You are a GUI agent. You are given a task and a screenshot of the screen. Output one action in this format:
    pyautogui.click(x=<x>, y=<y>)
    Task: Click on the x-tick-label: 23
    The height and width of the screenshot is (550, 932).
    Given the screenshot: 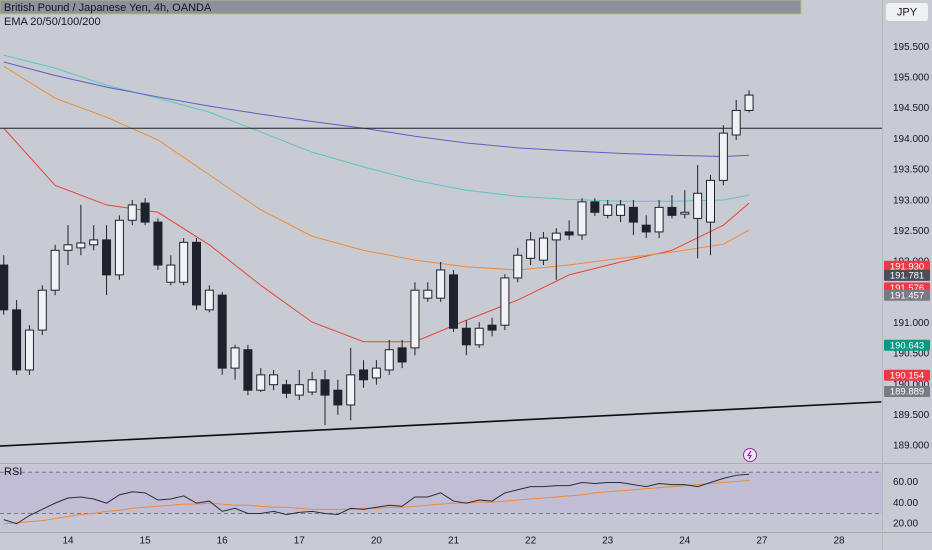 What is the action you would take?
    pyautogui.click(x=608, y=541)
    